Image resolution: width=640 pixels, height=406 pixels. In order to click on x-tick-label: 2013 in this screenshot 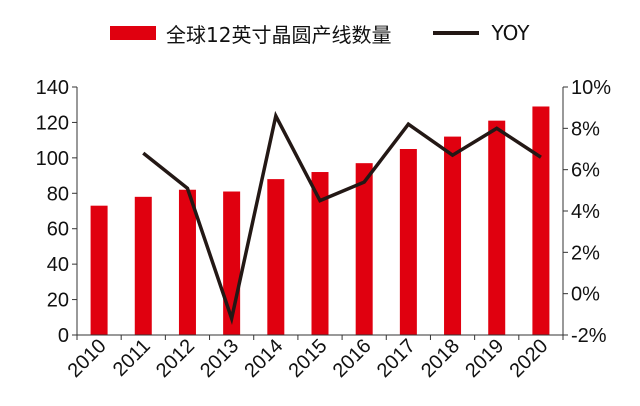, I will do `click(219, 358)`.